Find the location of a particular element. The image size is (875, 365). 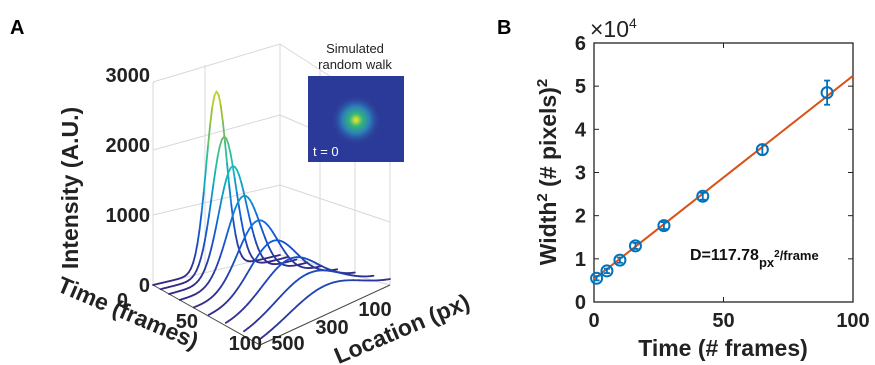

y-tick-label: 3 is located at coordinates (580, 174).